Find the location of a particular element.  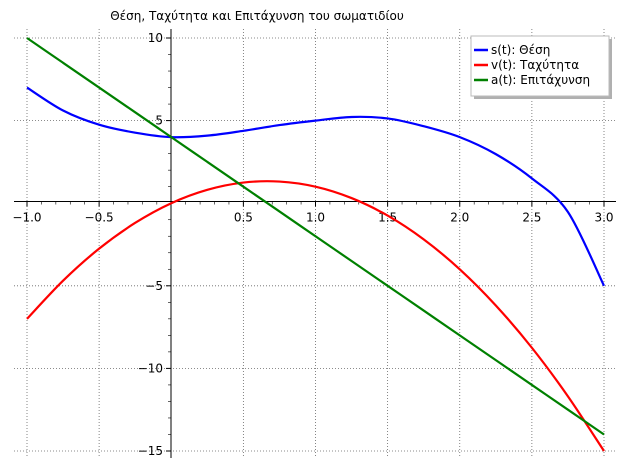

legend-frame is located at coordinates (540, 66).